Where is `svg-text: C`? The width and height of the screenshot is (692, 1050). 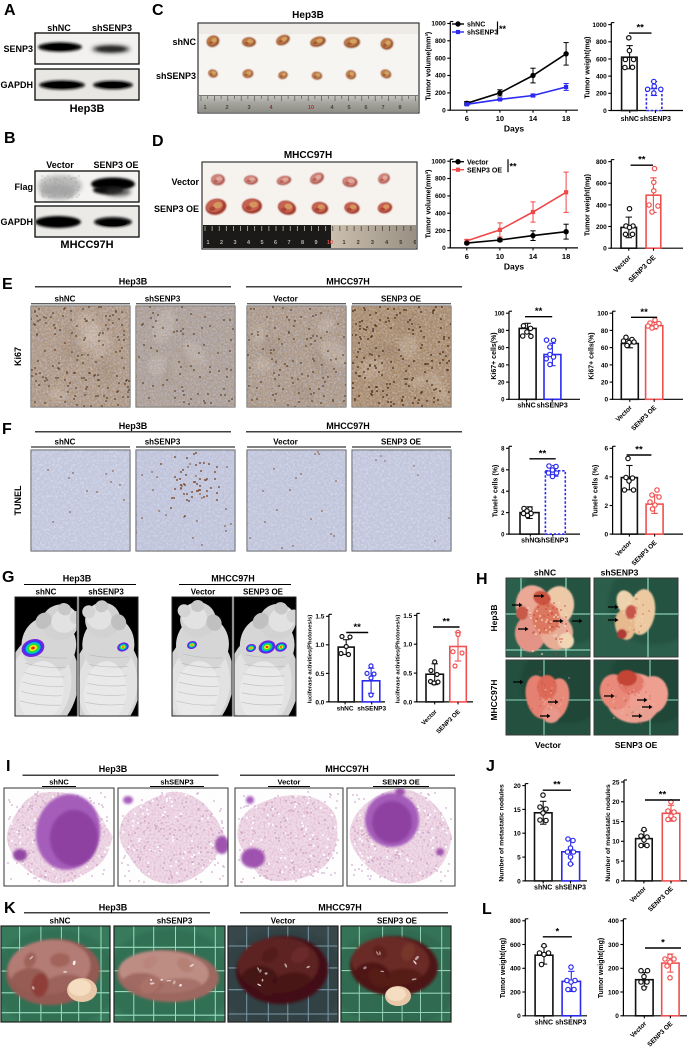
svg-text: C is located at coordinates (158, 10).